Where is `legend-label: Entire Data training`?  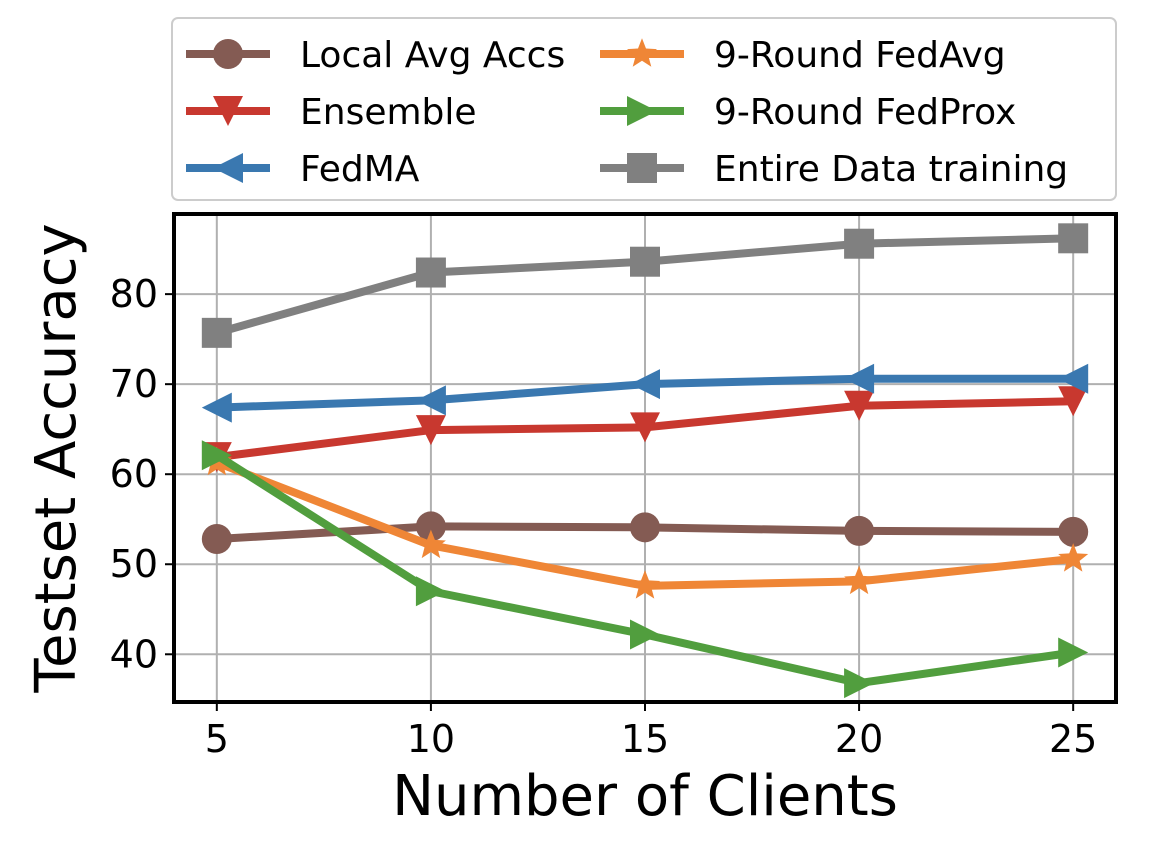
legend-label: Entire Data training is located at coordinates (891, 169).